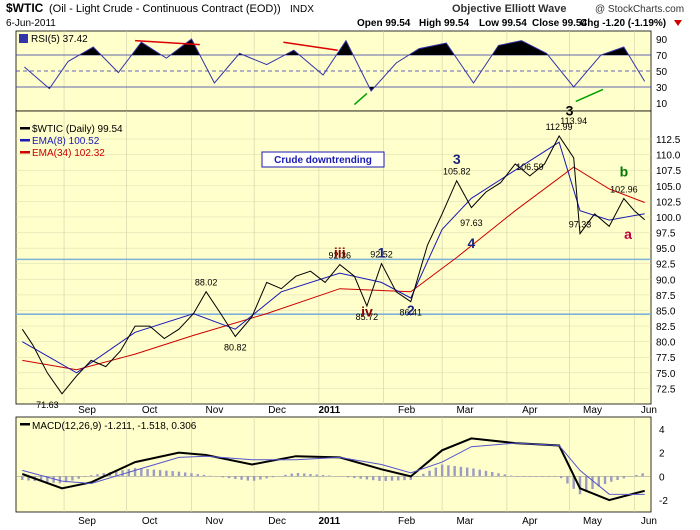  Describe the element at coordinates (77, 129) in the screenshot. I see `price-legend-item: $WTIC (Daily) 99.54` at that location.